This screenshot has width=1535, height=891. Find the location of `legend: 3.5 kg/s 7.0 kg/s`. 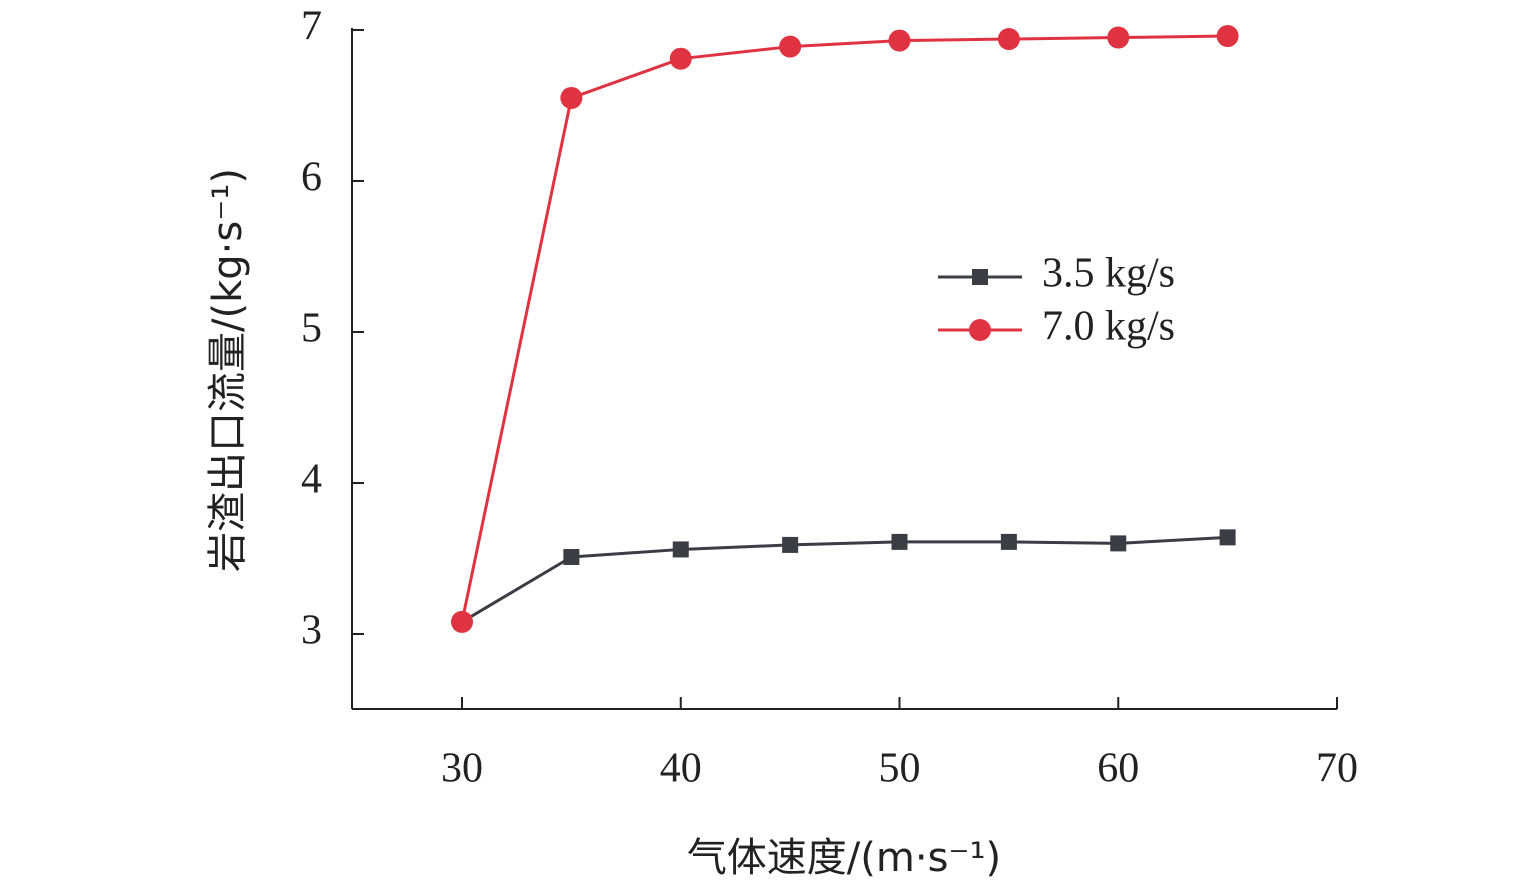

legend: 3.5 kg/s 7.0 kg/s is located at coordinates (1056, 300).